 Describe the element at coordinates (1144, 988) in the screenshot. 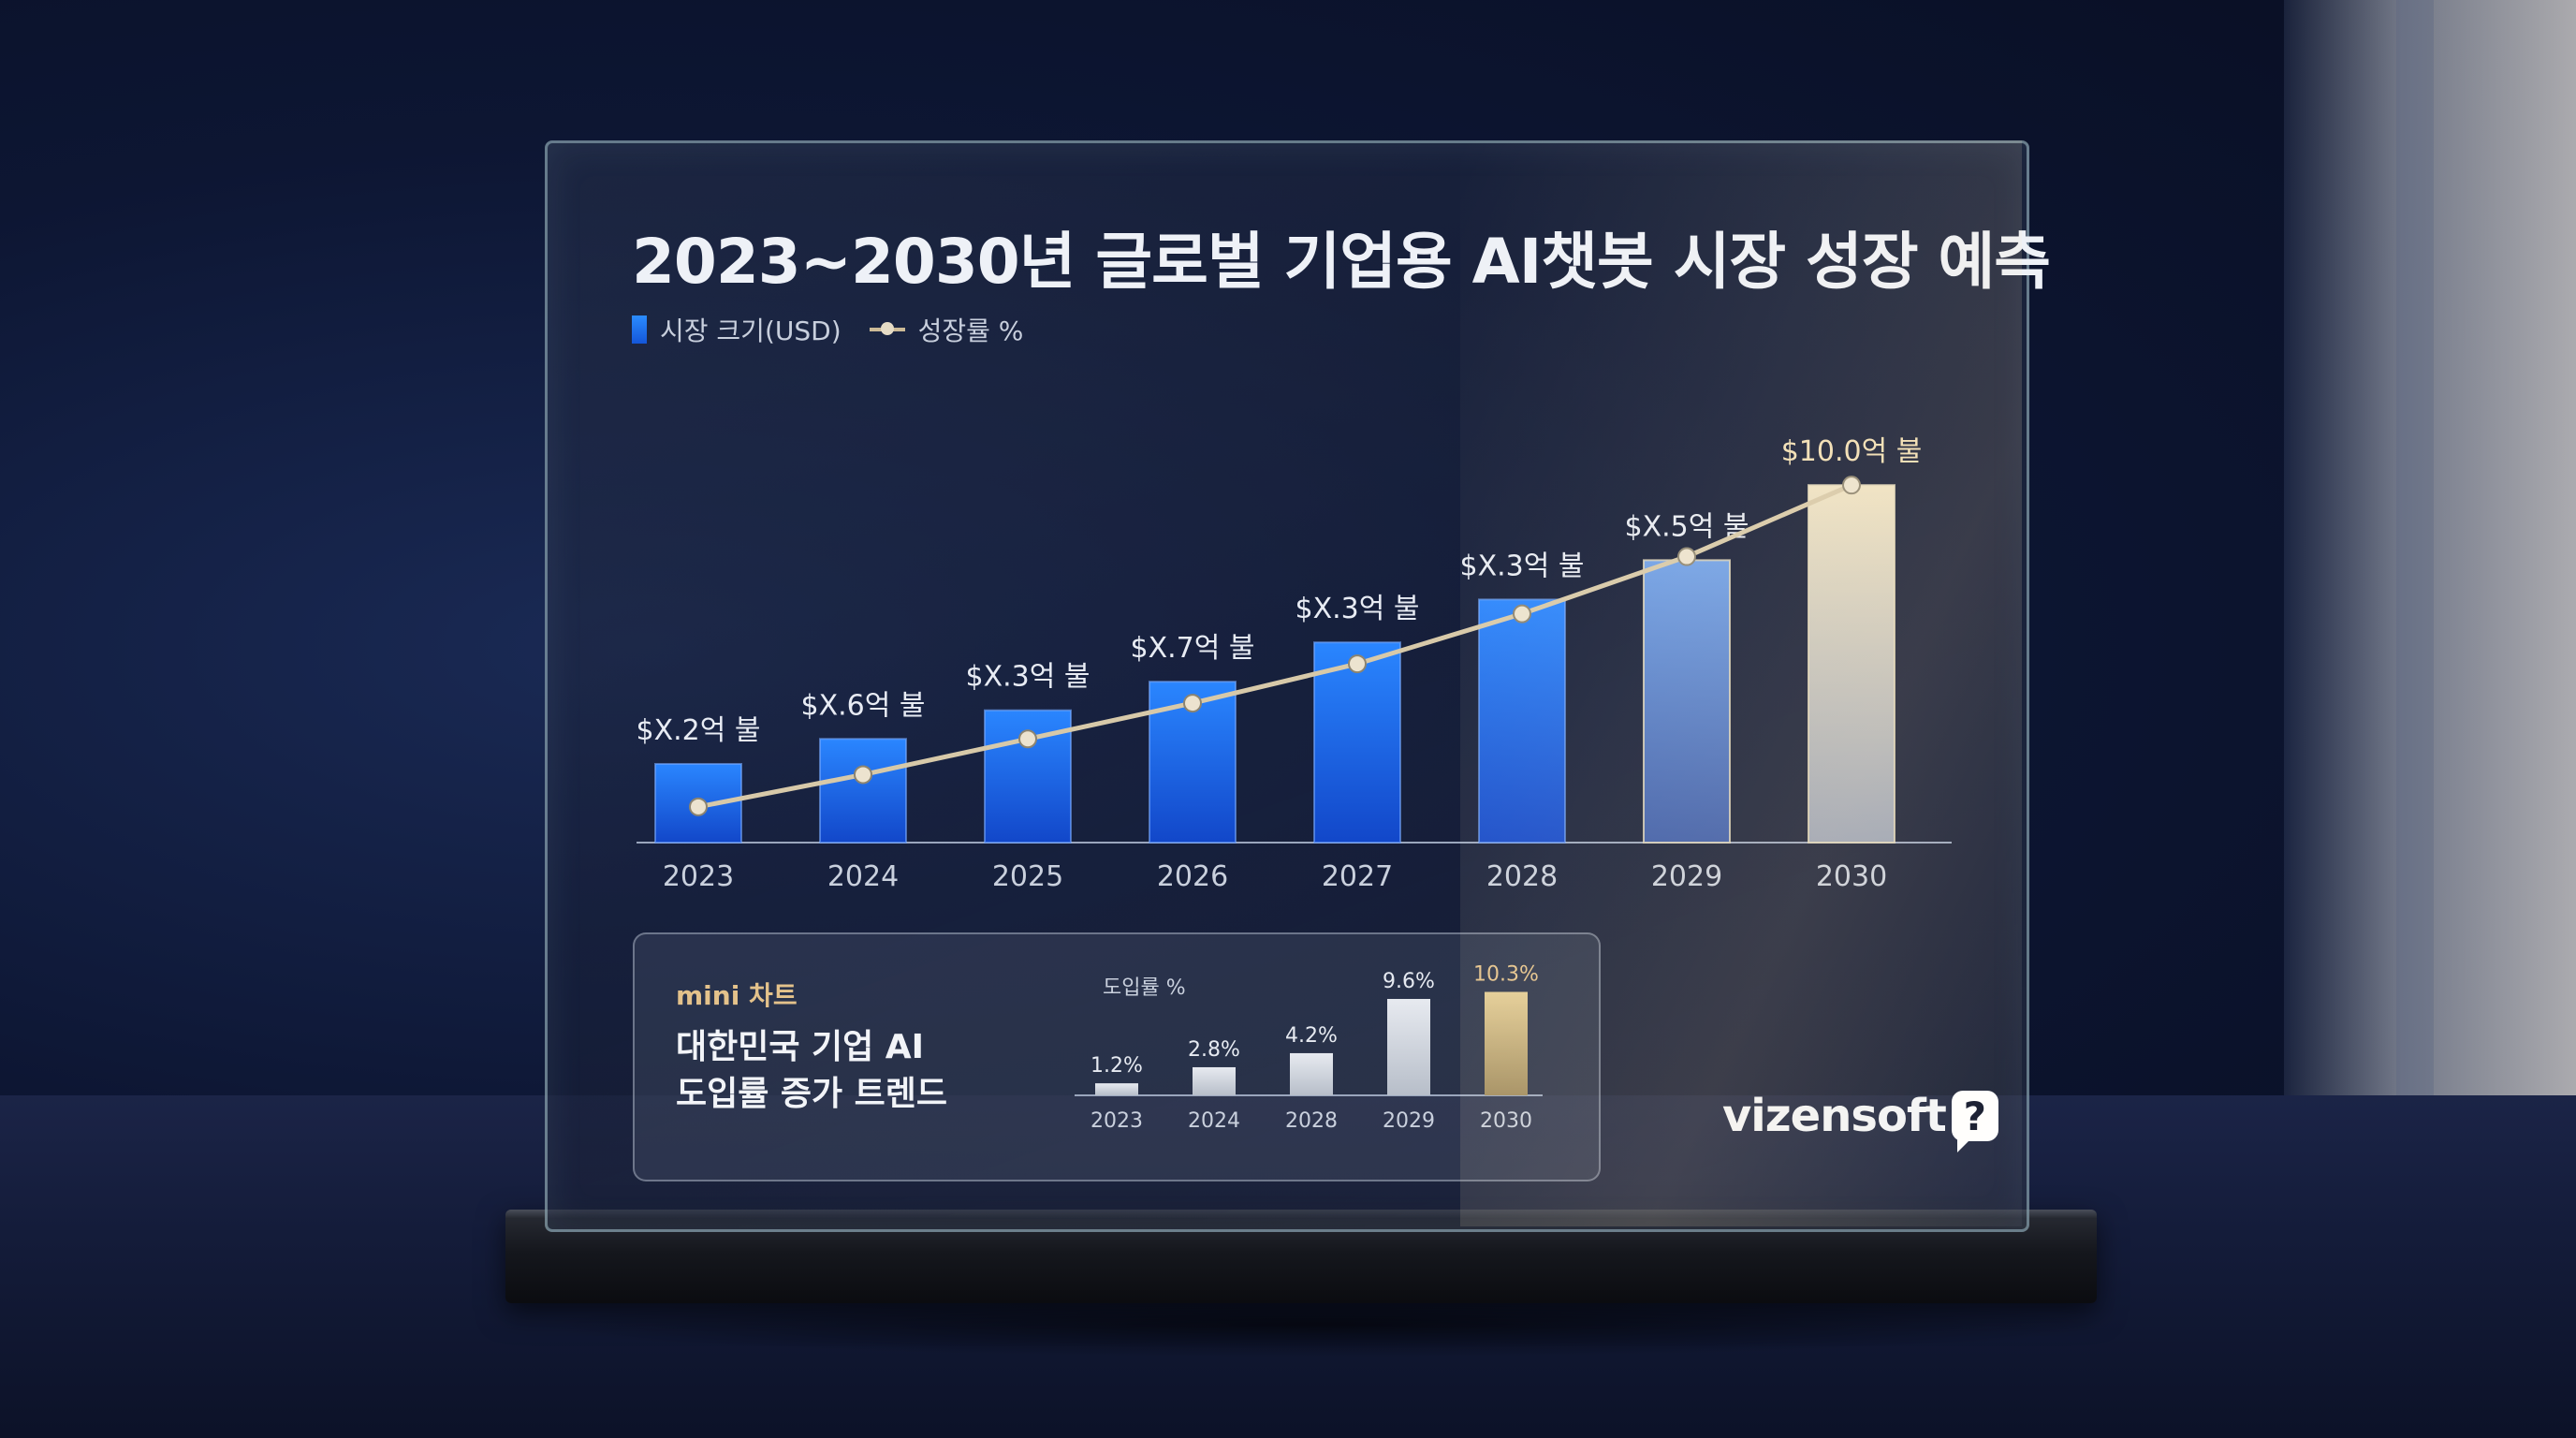

I see `mini-chart-ylabel: 도입률 %` at that location.